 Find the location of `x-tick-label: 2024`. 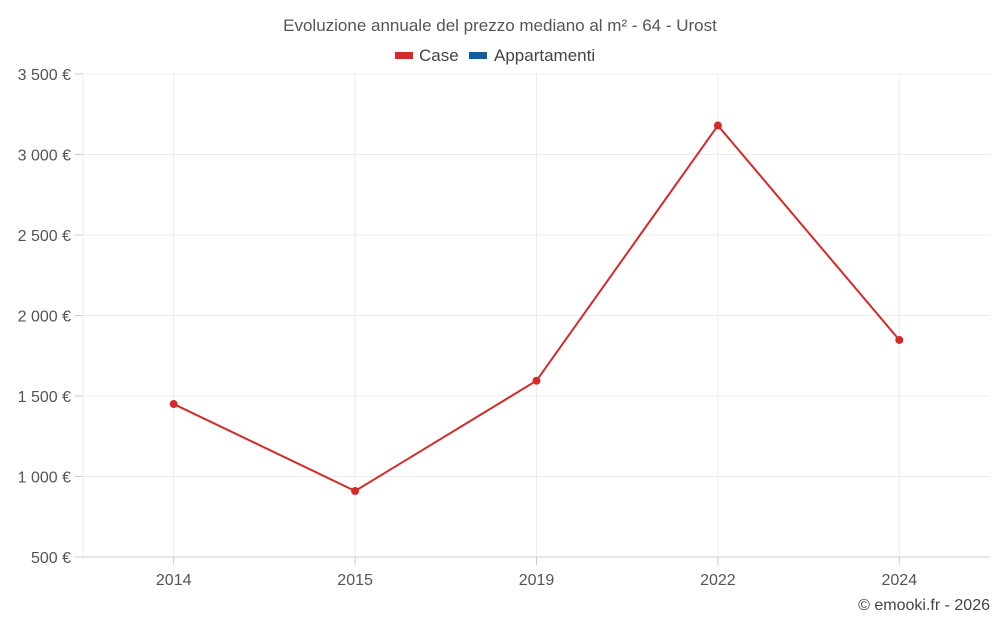

x-tick-label: 2024 is located at coordinates (900, 580).